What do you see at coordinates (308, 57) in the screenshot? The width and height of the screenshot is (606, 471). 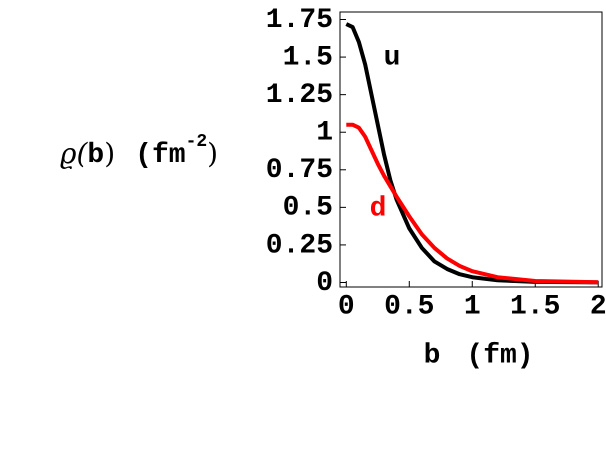 I see `y-tick-label: 1.5` at bounding box center [308, 57].